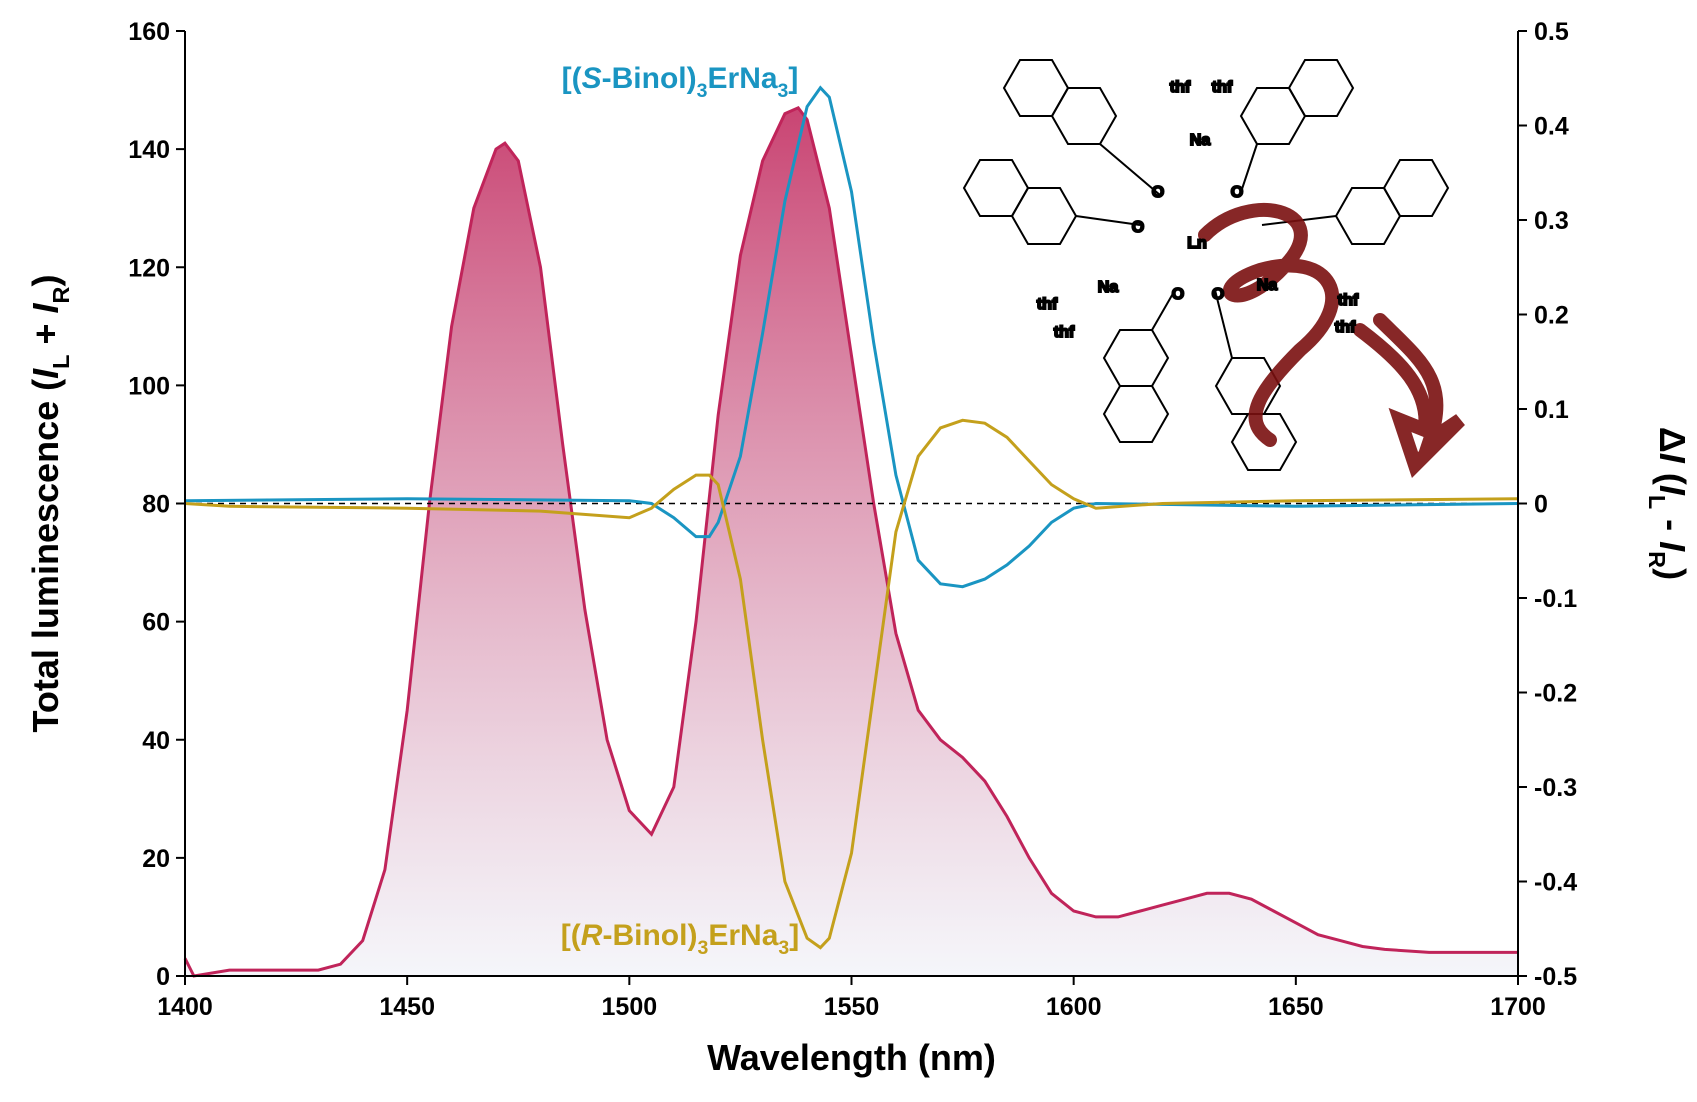 The width and height of the screenshot is (1697, 1102). Describe the element at coordinates (156, 859) in the screenshot. I see `y-tick-label: 20` at that location.